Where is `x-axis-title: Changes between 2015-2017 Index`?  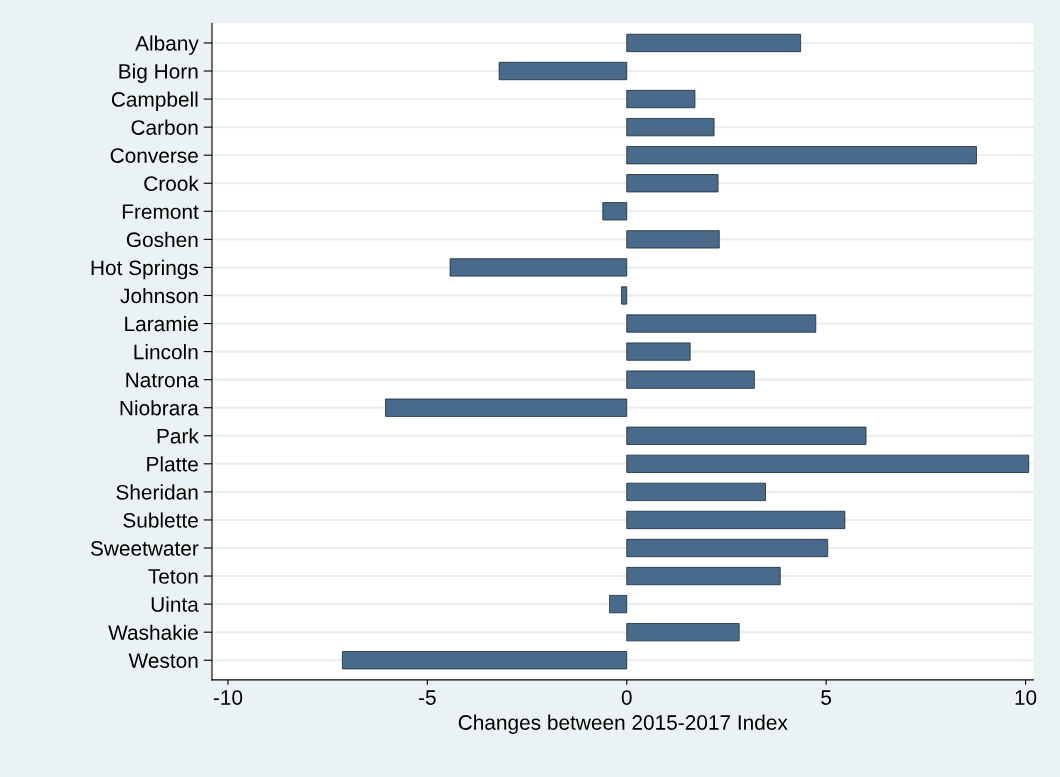
x-axis-title: Changes between 2015-2017 Index is located at coordinates (623, 724).